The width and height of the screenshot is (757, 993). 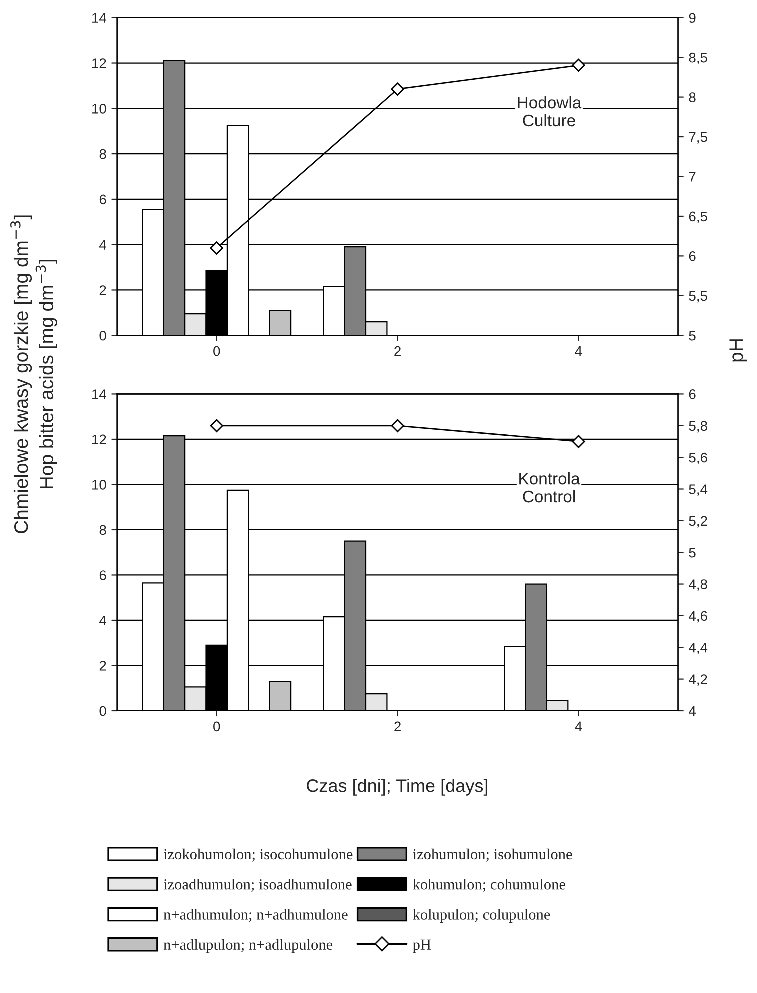 I want to click on y2-tick-label: 4, so click(x=692, y=711).